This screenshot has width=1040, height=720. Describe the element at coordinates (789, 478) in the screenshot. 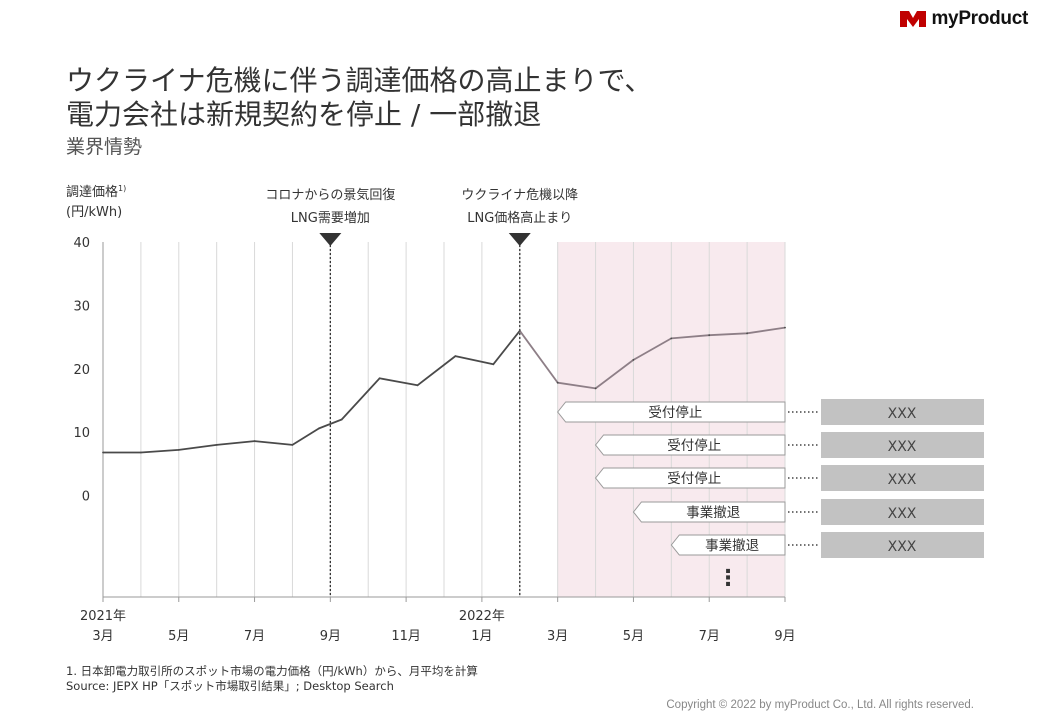

I see `callout-row-3: 受付停止 XXX` at that location.